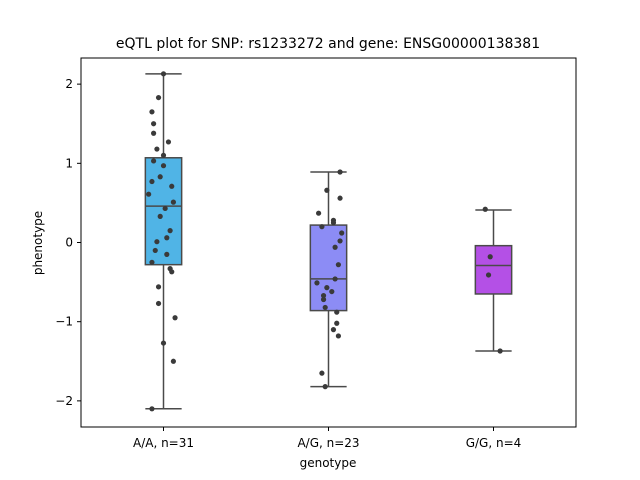 This screenshot has height=480, width=640. I want to click on x-tick-label: A/A, n=31, so click(163, 443).